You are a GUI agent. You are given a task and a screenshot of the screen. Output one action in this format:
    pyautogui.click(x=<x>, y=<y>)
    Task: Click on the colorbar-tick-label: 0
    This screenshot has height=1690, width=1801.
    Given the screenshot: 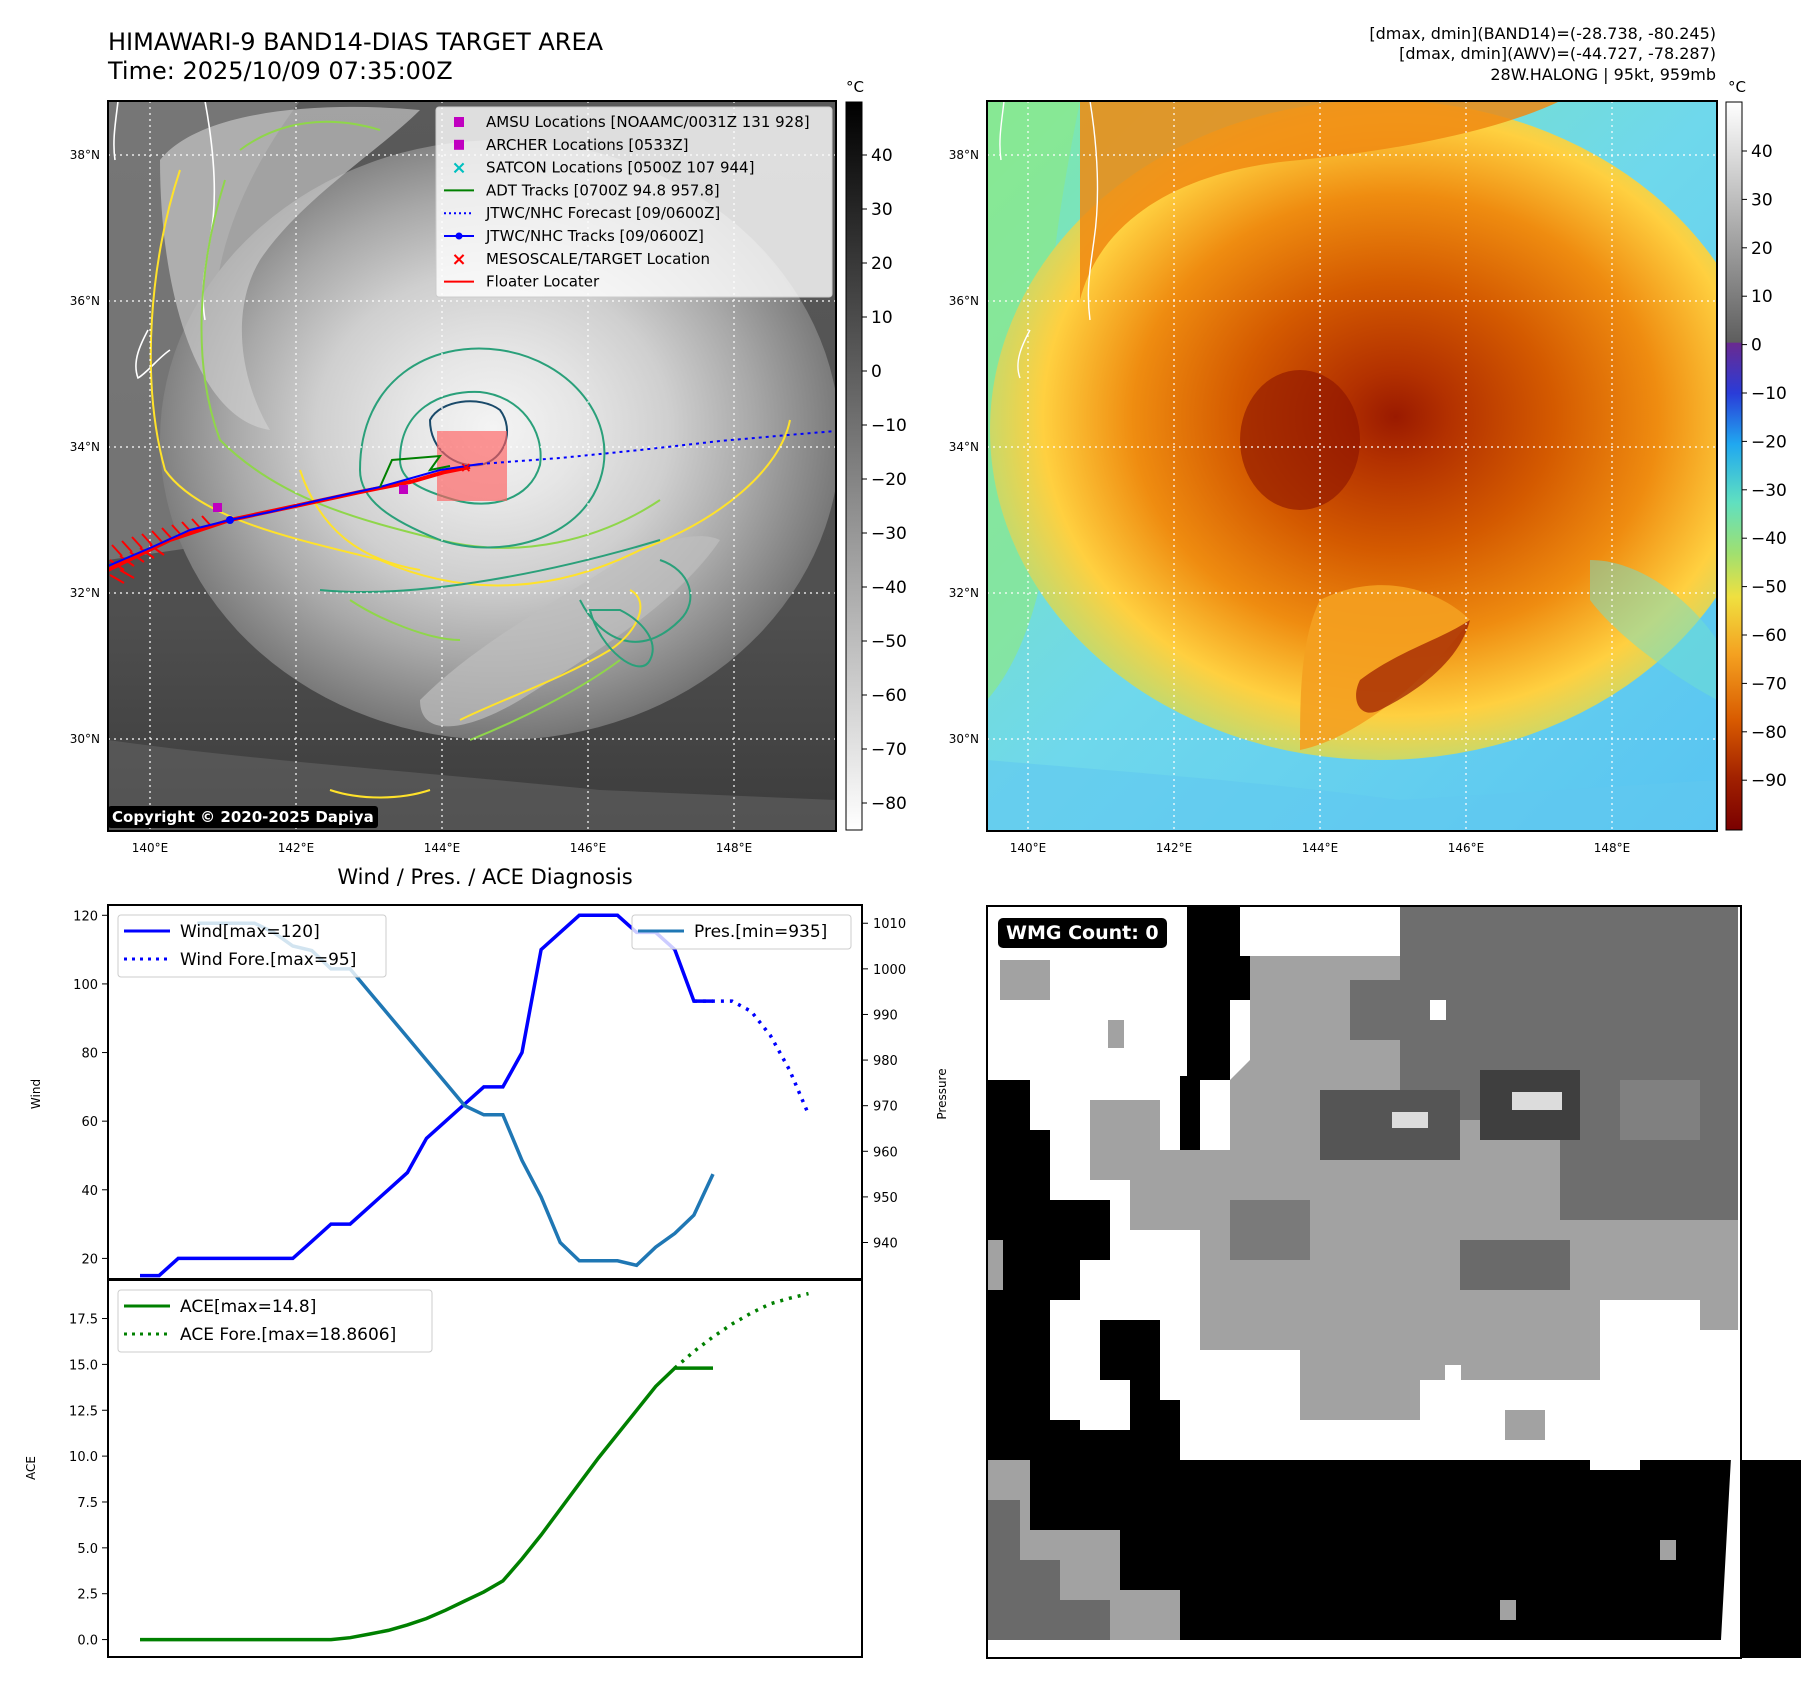 What is the action you would take?
    pyautogui.click(x=1756, y=346)
    